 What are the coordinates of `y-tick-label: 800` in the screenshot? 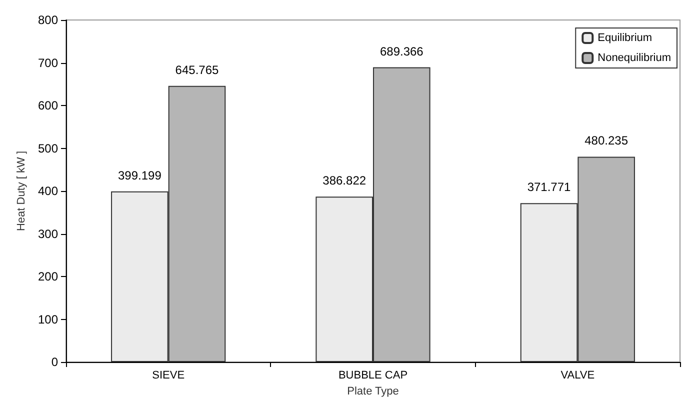 It's located at (48, 20).